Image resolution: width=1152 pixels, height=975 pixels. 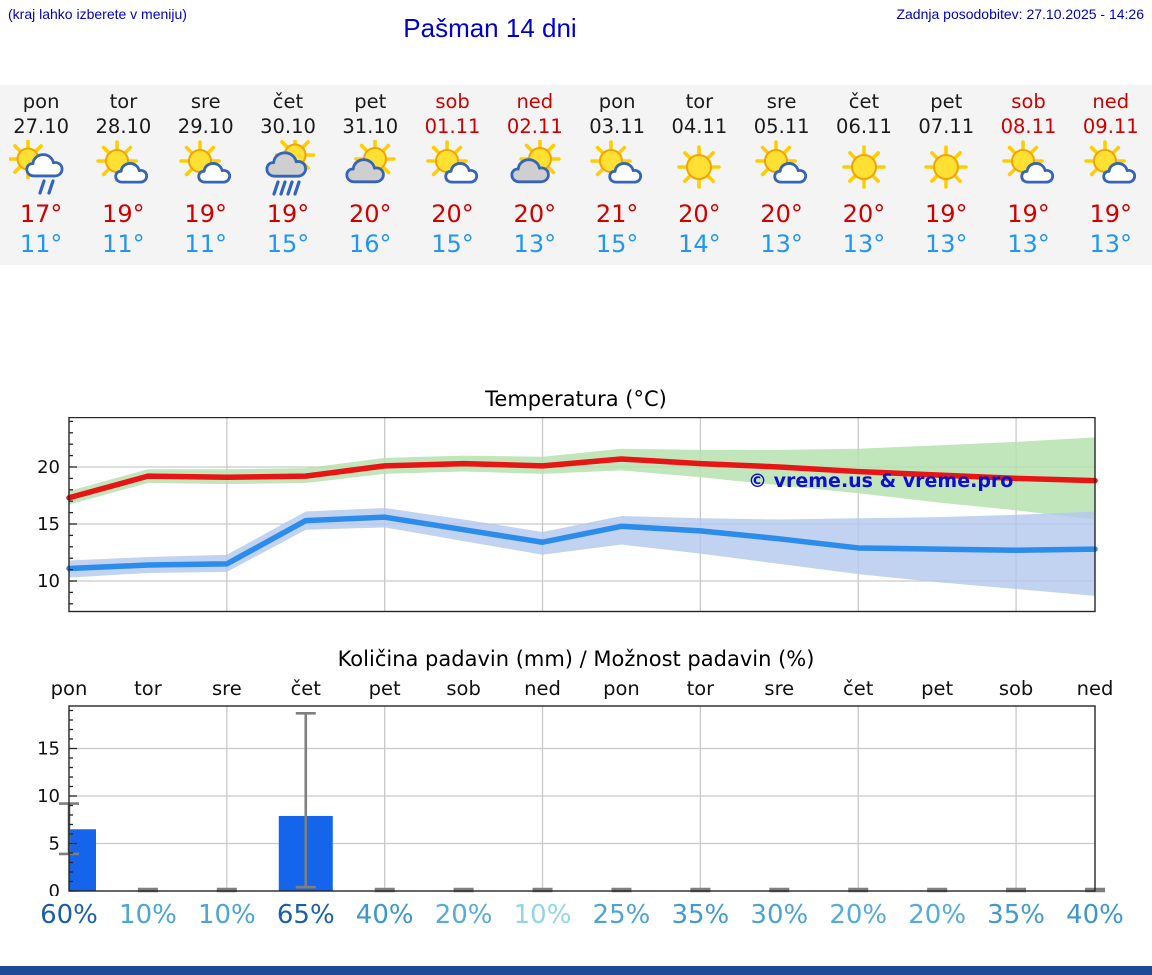 What do you see at coordinates (699, 244) in the screenshot?
I see `day-low-temp: 14°` at bounding box center [699, 244].